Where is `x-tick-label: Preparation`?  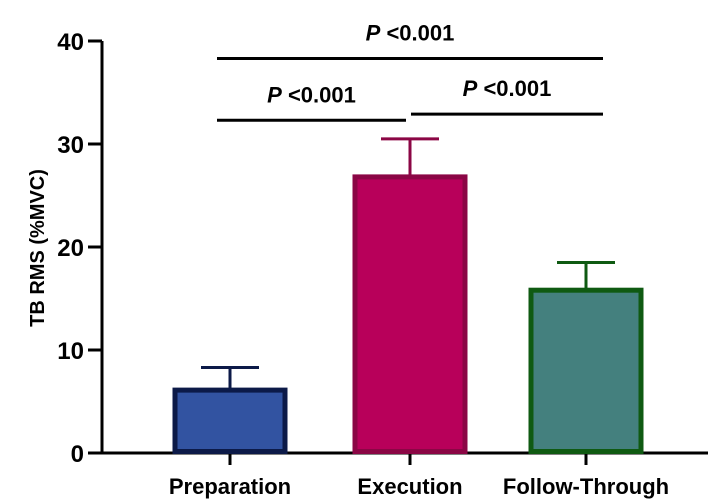 x-tick-label: Preparation is located at coordinates (230, 486).